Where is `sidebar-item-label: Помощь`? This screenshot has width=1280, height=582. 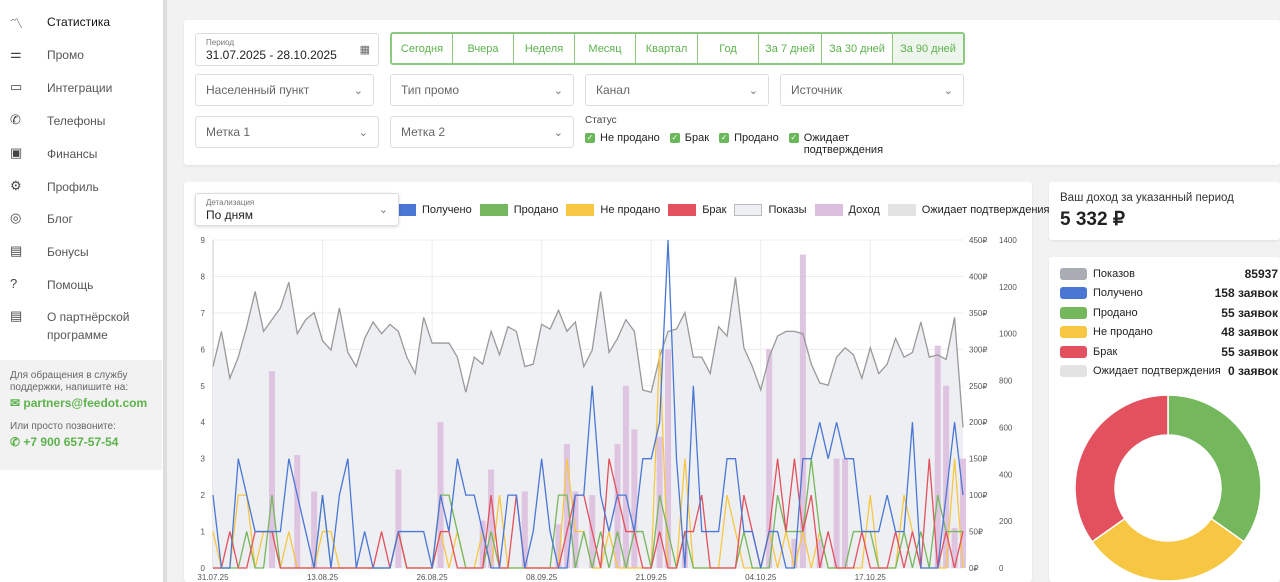 sidebar-item-label: Помощь is located at coordinates (70, 285).